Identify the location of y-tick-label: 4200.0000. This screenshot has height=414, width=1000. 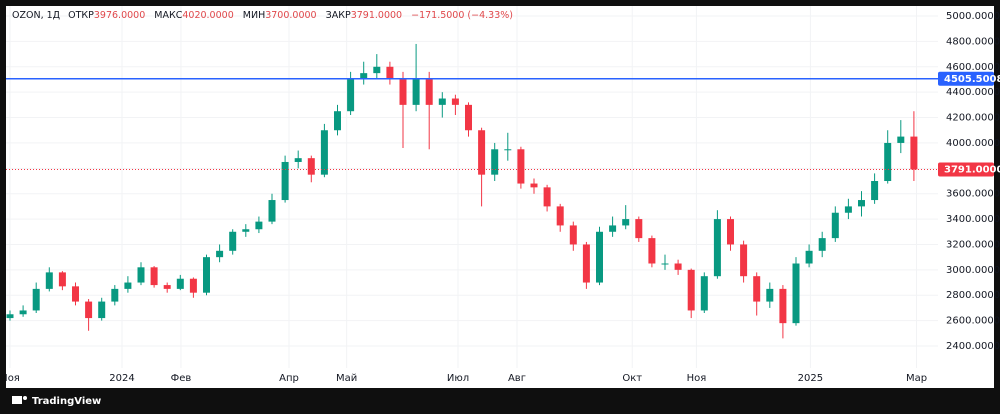
(973, 118).